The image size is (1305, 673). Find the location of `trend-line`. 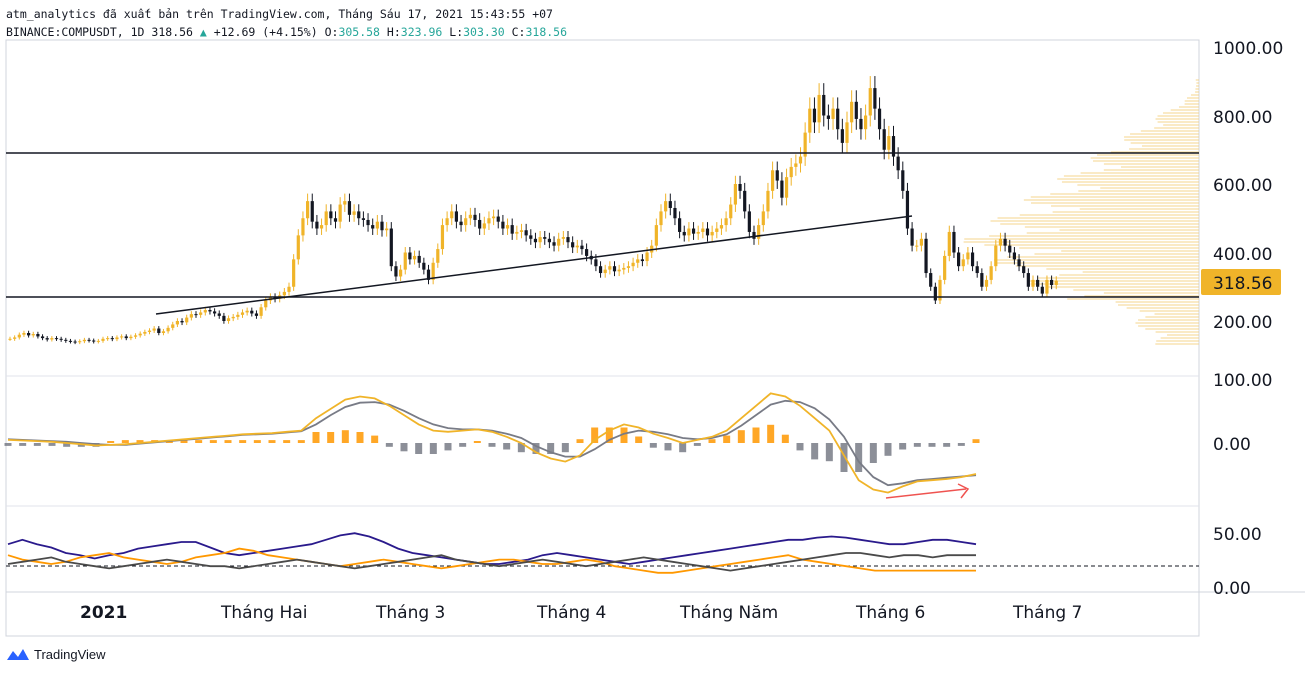

trend-line is located at coordinates (534, 265).